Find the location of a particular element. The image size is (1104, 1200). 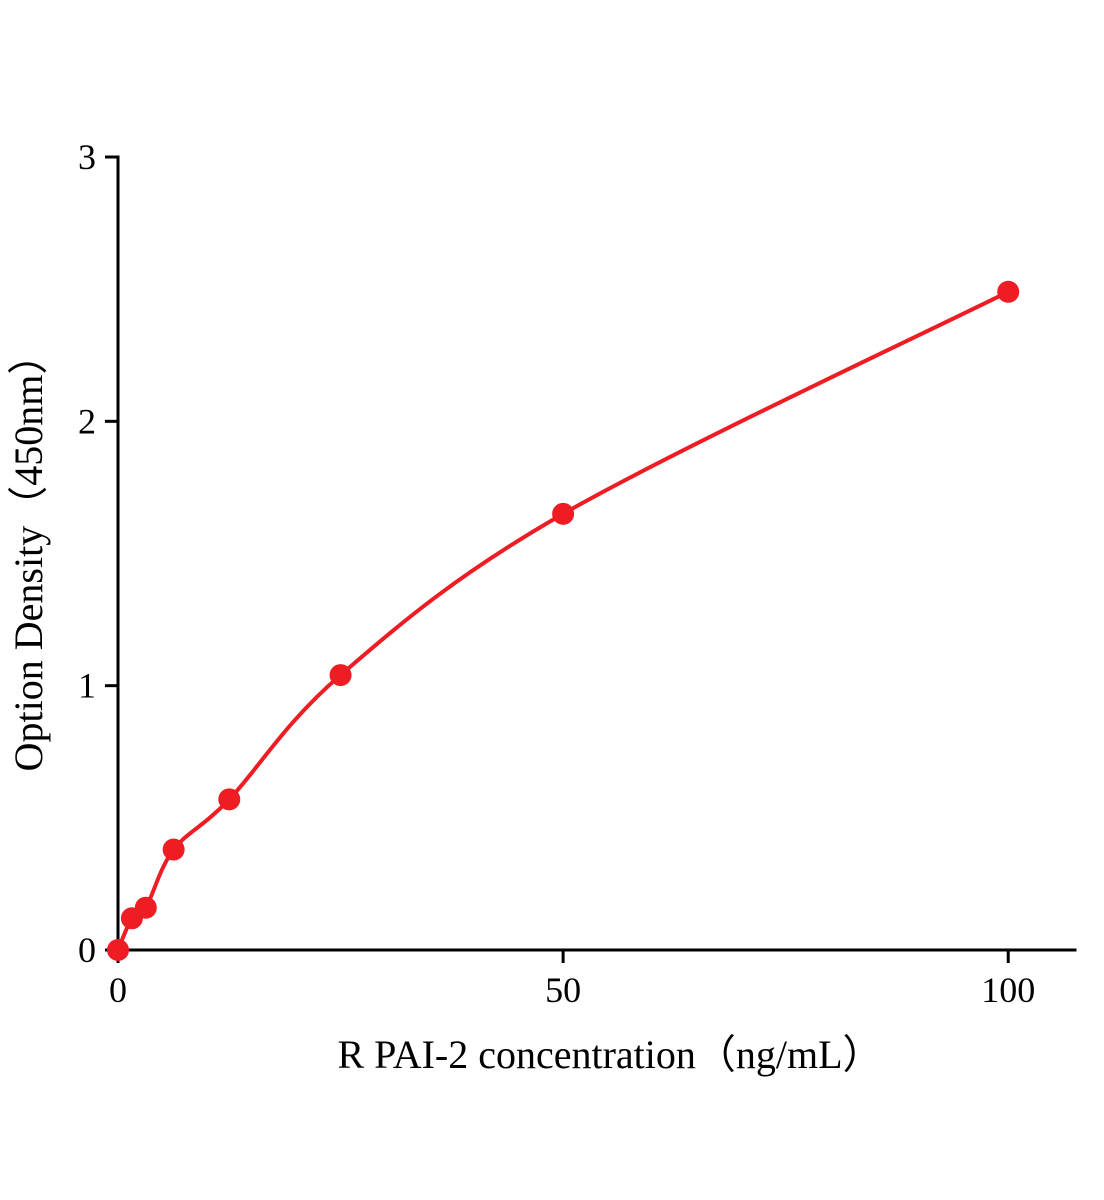

x-tick-label: 50 is located at coordinates (563, 990).